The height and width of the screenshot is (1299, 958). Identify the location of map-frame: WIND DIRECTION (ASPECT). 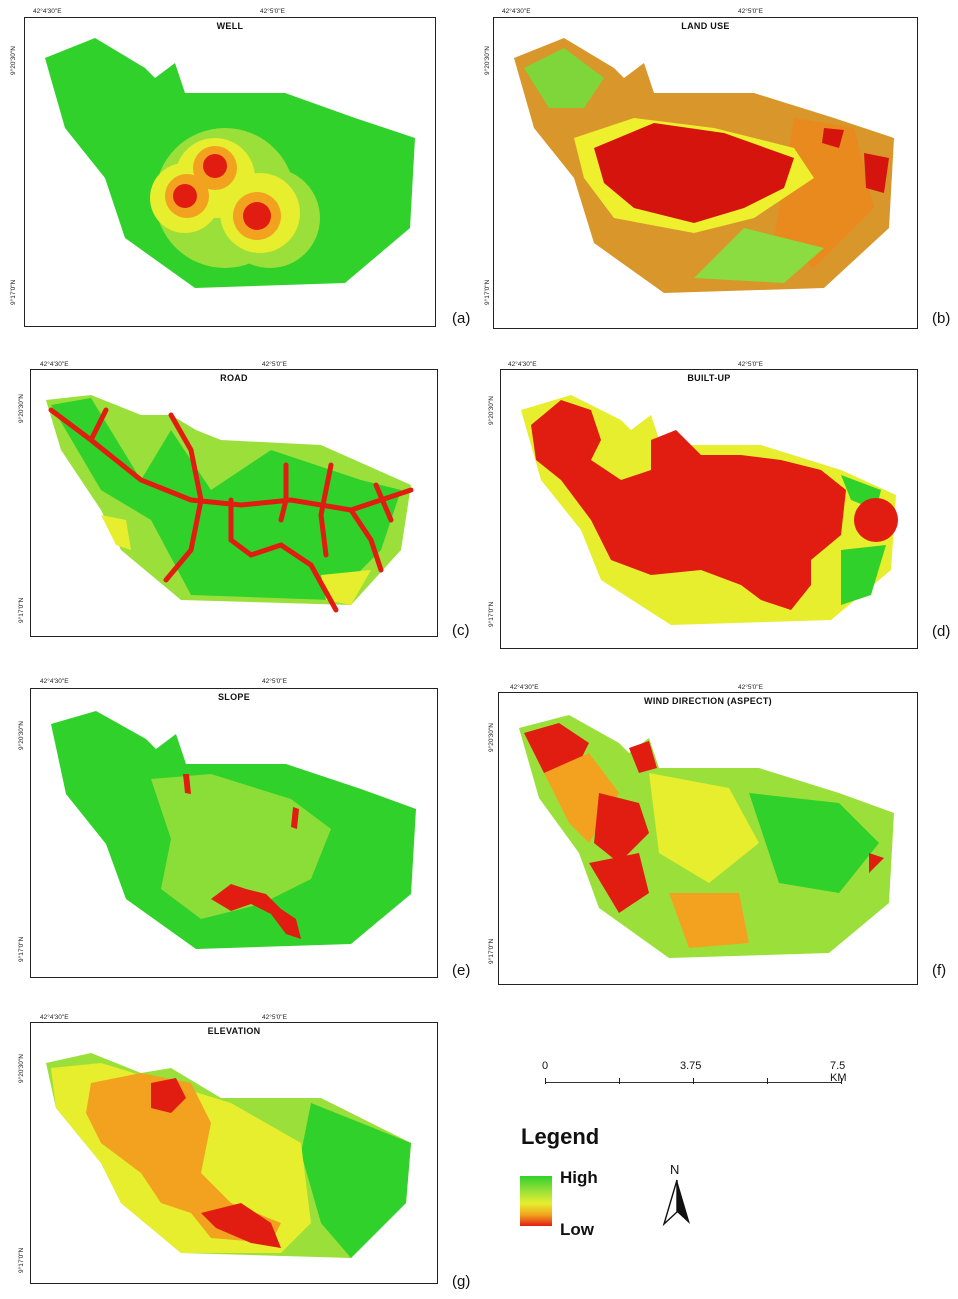
(708, 838).